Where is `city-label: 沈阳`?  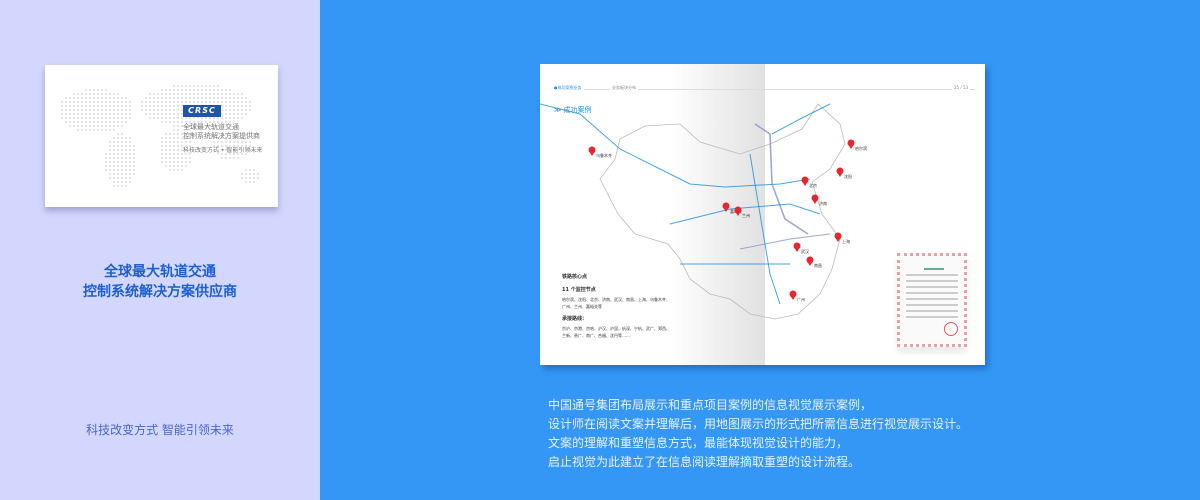
city-label: 沈阳 is located at coordinates (848, 176).